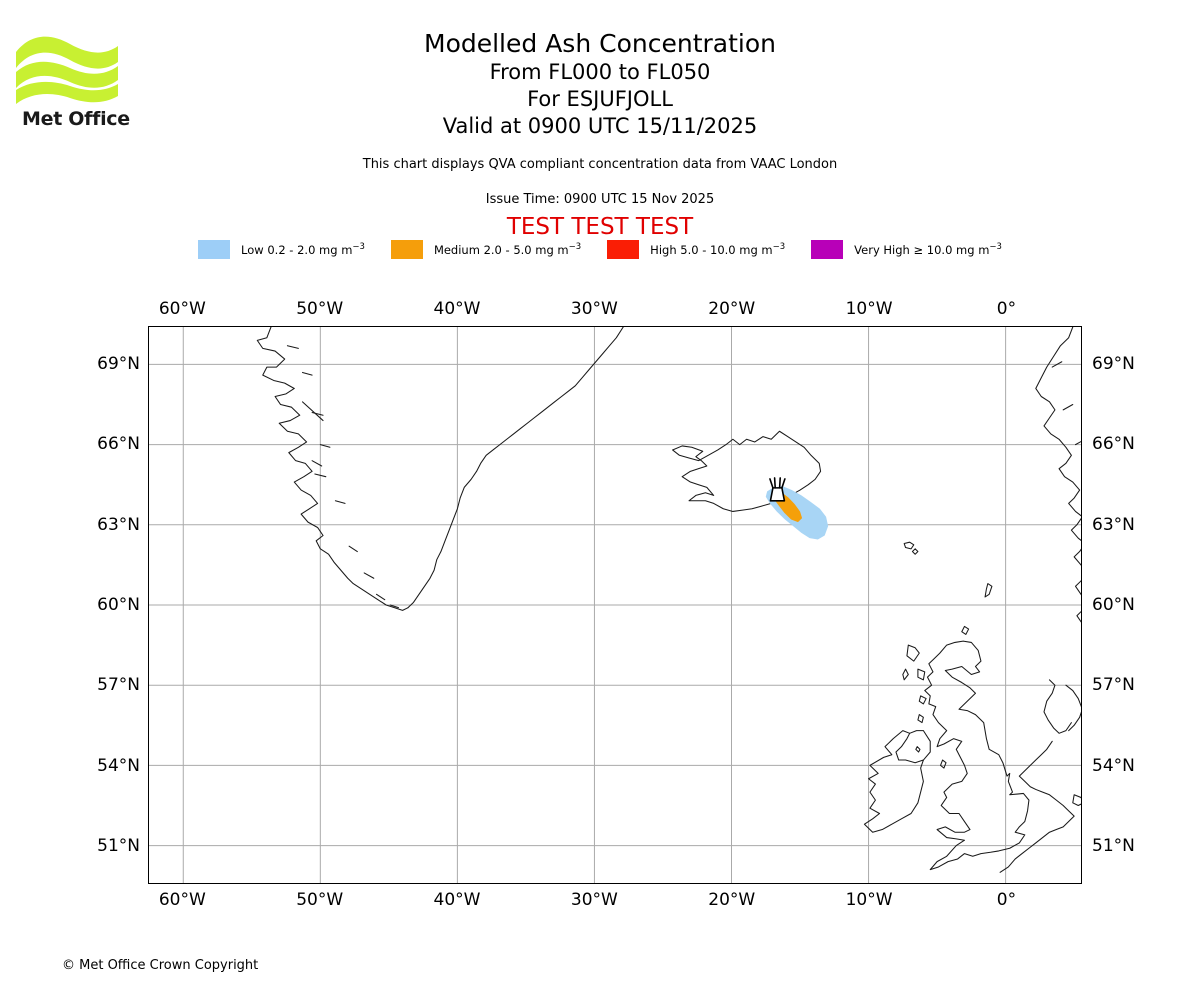 Image resolution: width=1200 pixels, height=1000 pixels. I want to click on lon-label-top: 20°W, so click(732, 309).